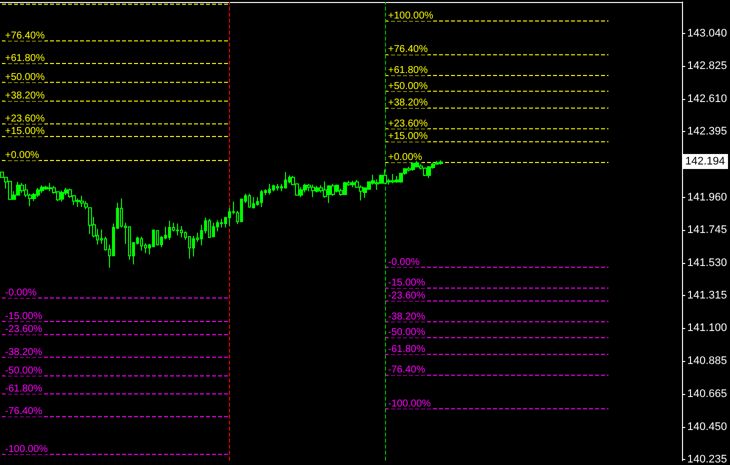 The image size is (730, 465). What do you see at coordinates (707, 459) in the screenshot?
I see `y-tick-label: 140.235` at bounding box center [707, 459].